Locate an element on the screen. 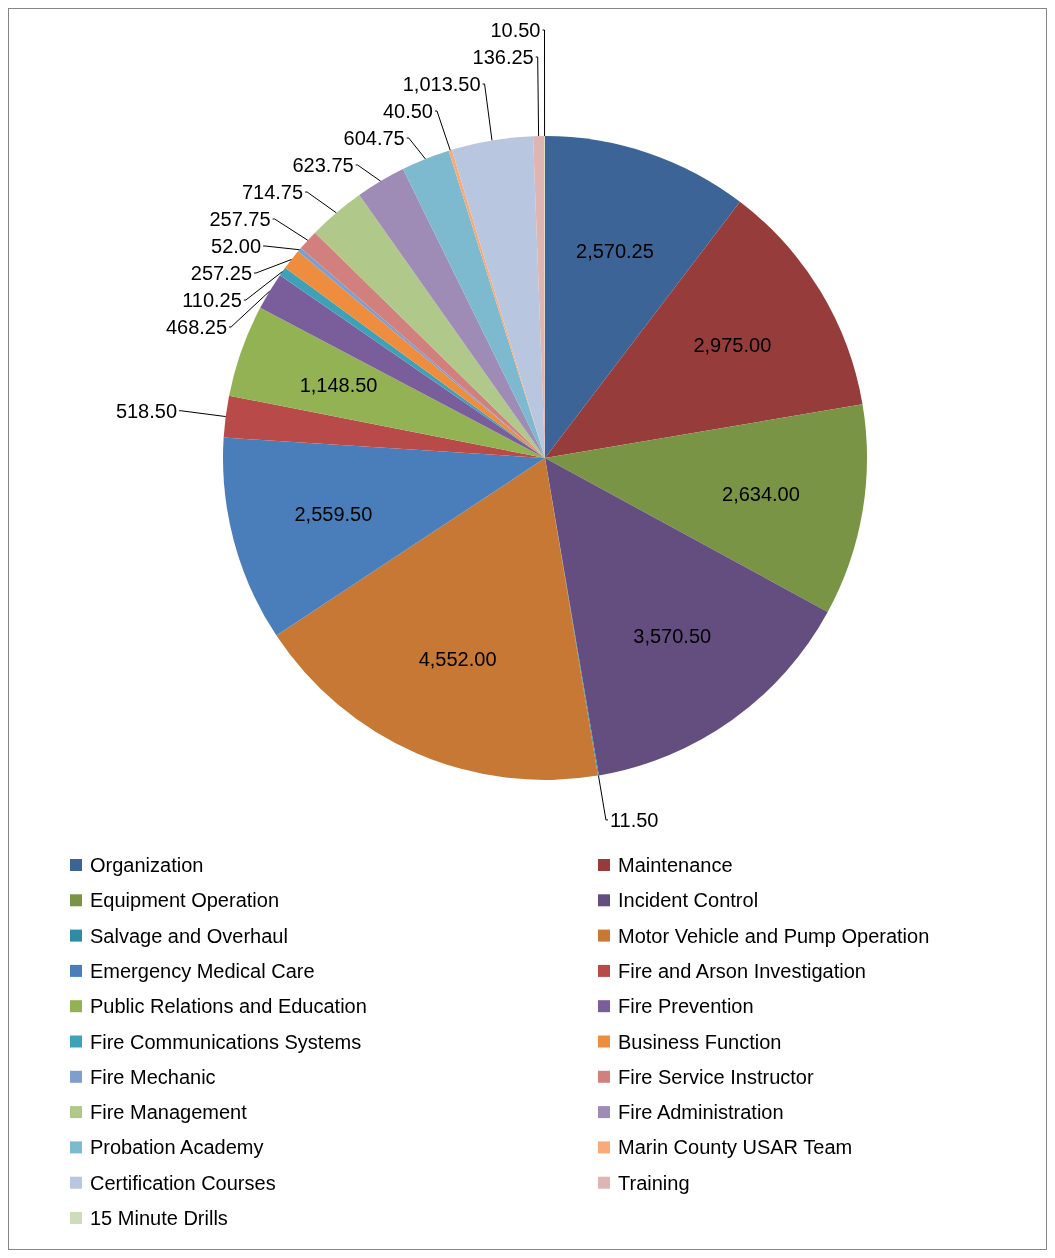 The image size is (1055, 1258). data-label: 468.25 is located at coordinates (196, 327).